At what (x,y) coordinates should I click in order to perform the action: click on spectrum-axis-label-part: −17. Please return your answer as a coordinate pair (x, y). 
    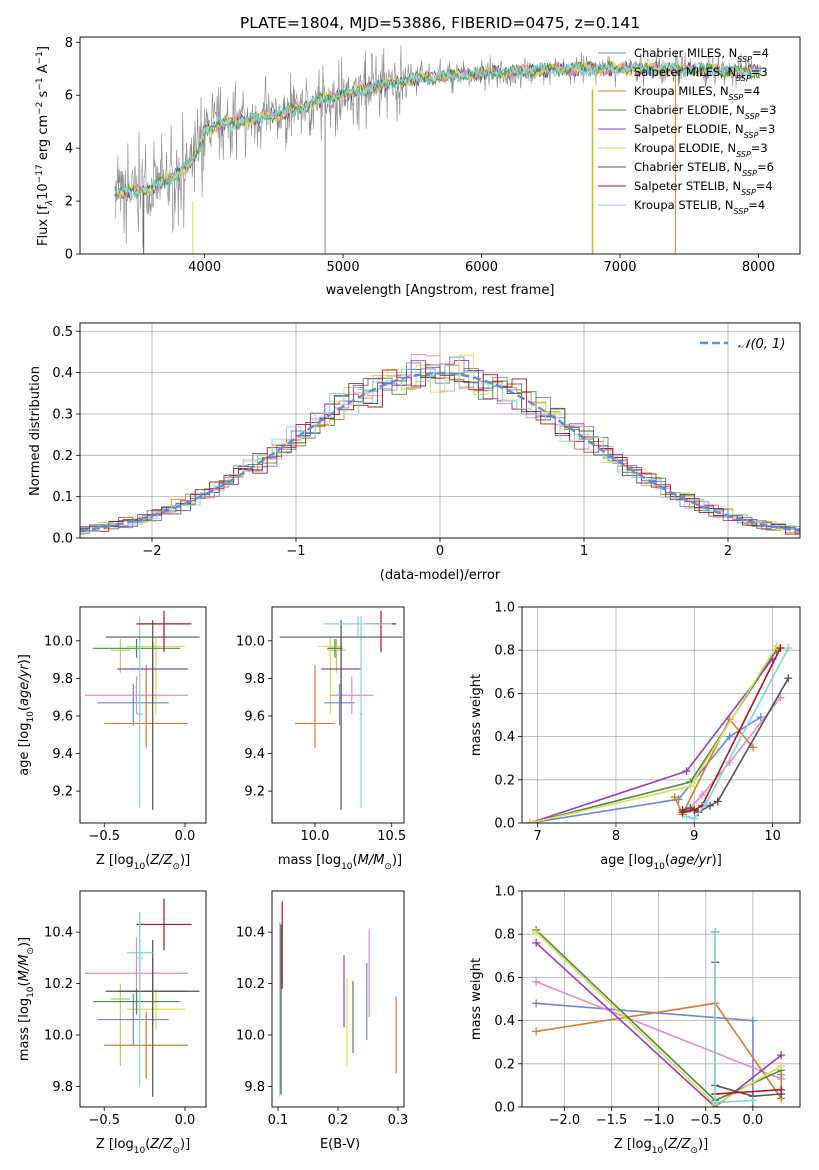
    Looking at the image, I should click on (40, 173).